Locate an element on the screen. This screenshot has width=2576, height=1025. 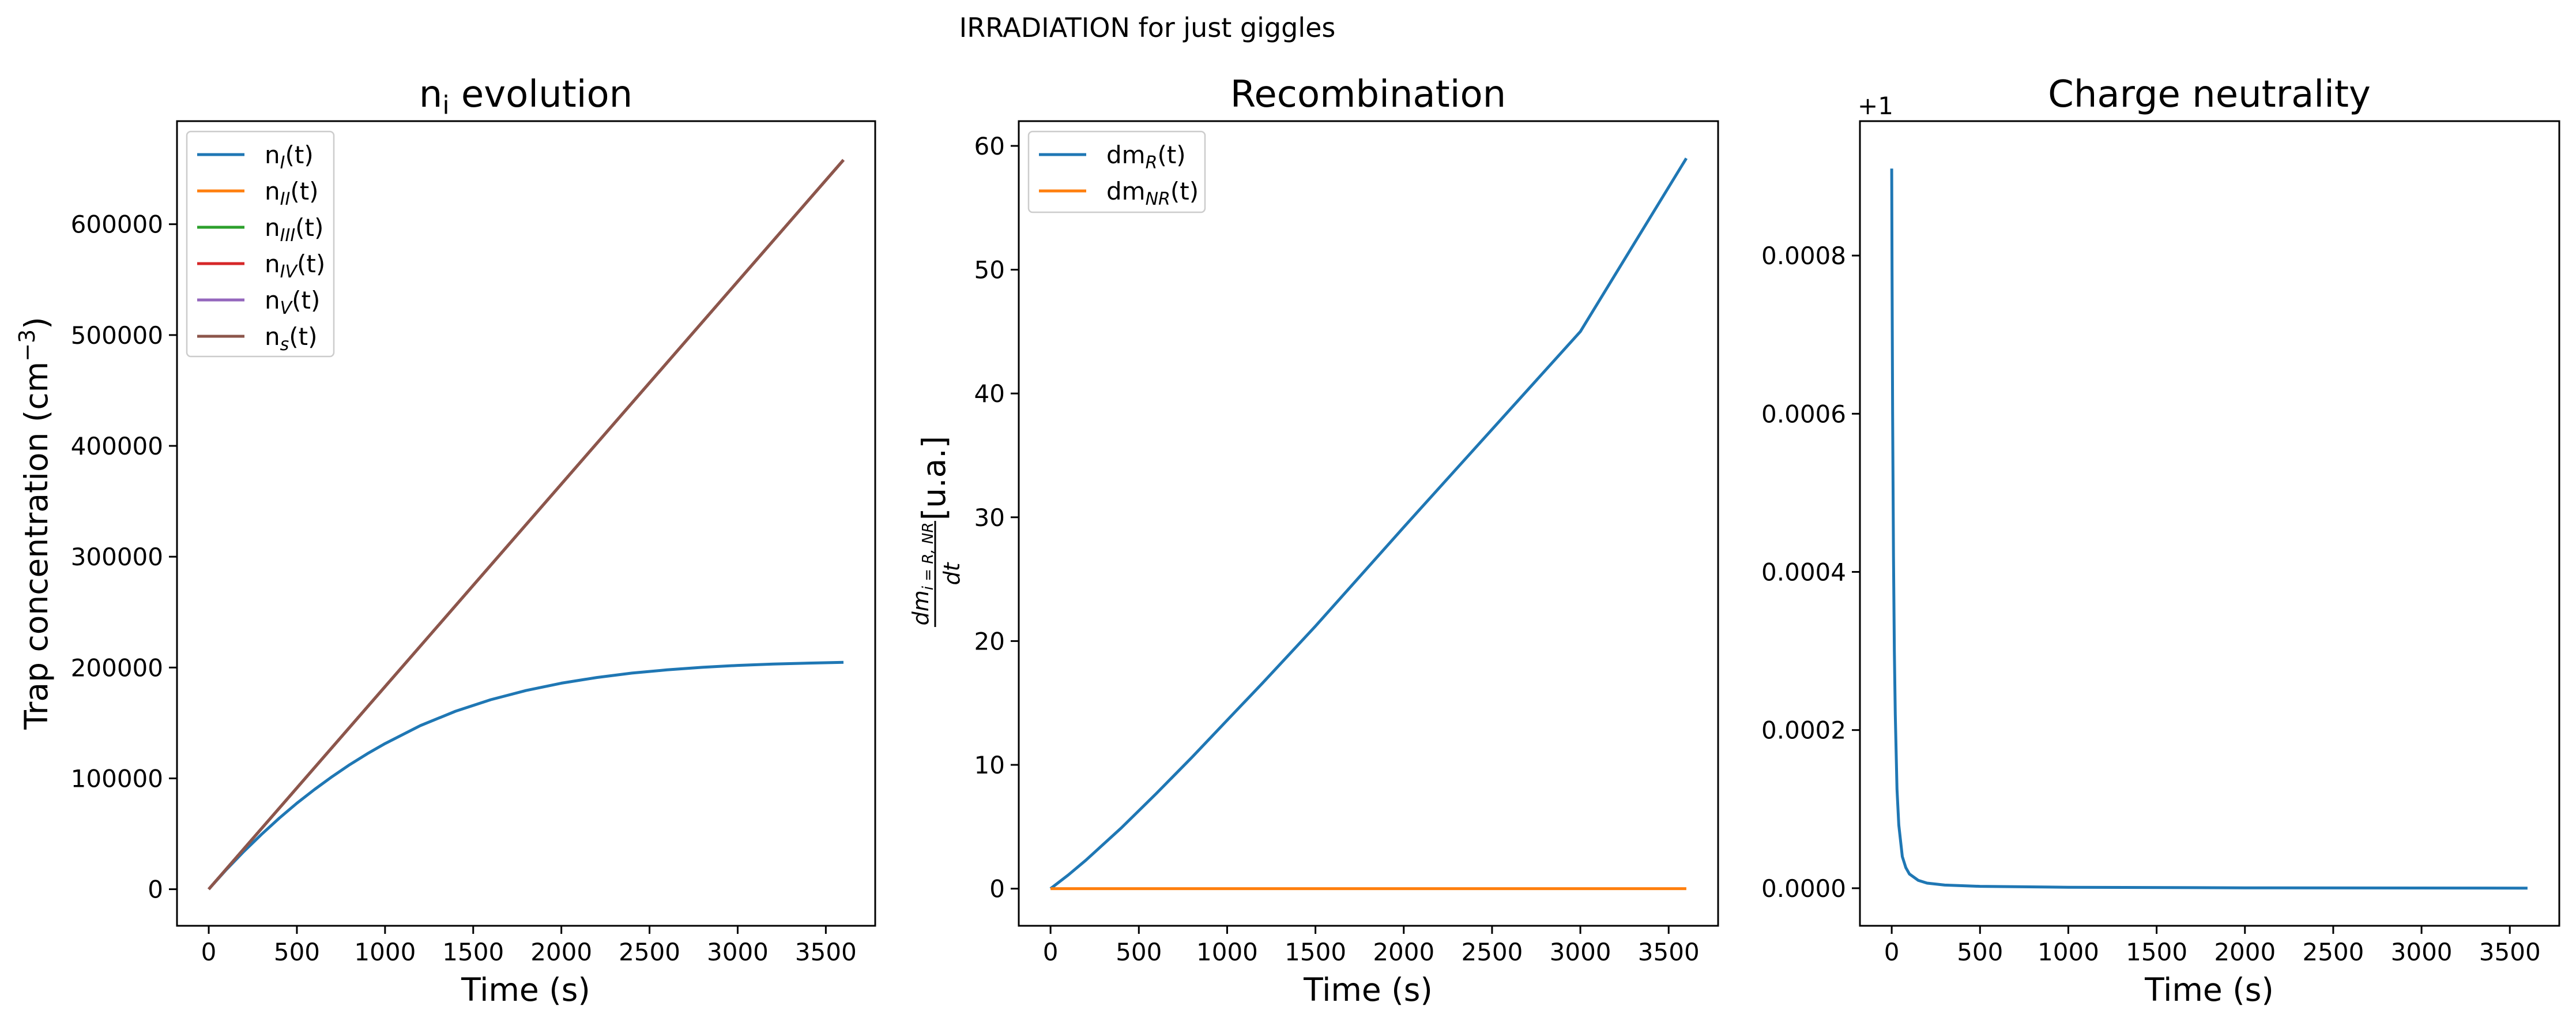
panel-2-xtick-label: 0 is located at coordinates (1051, 952).